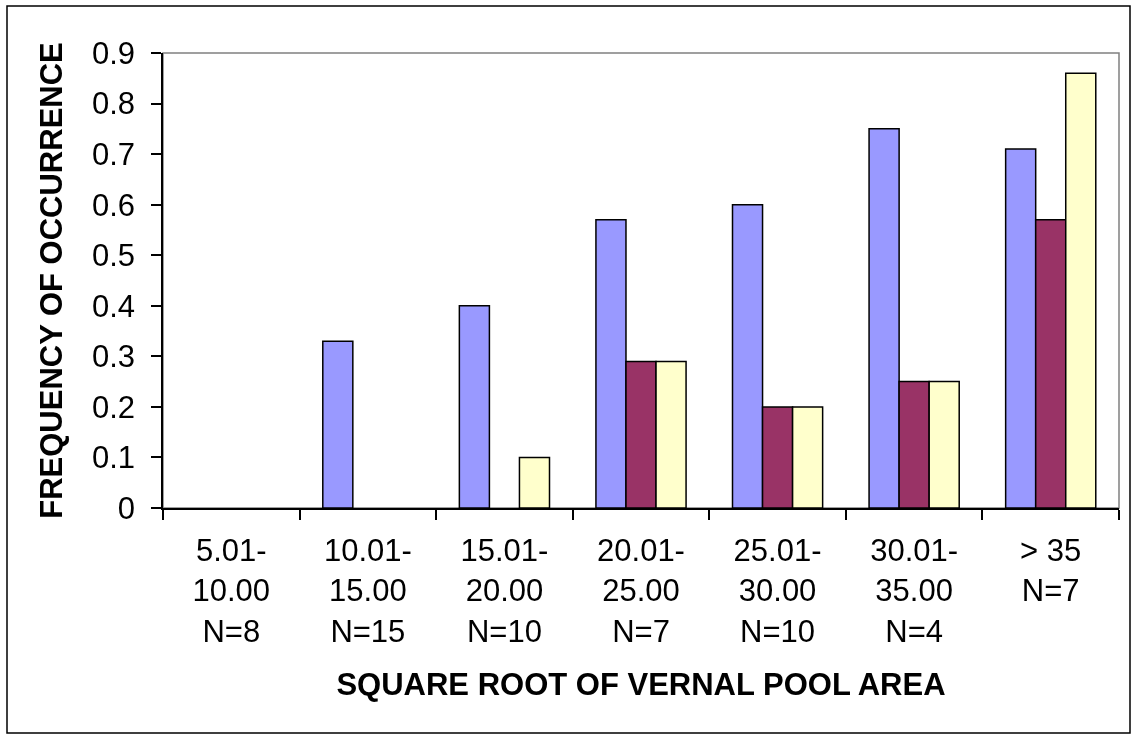  What do you see at coordinates (113, 104) in the screenshot?
I see `y-tick-label: 0.8` at bounding box center [113, 104].